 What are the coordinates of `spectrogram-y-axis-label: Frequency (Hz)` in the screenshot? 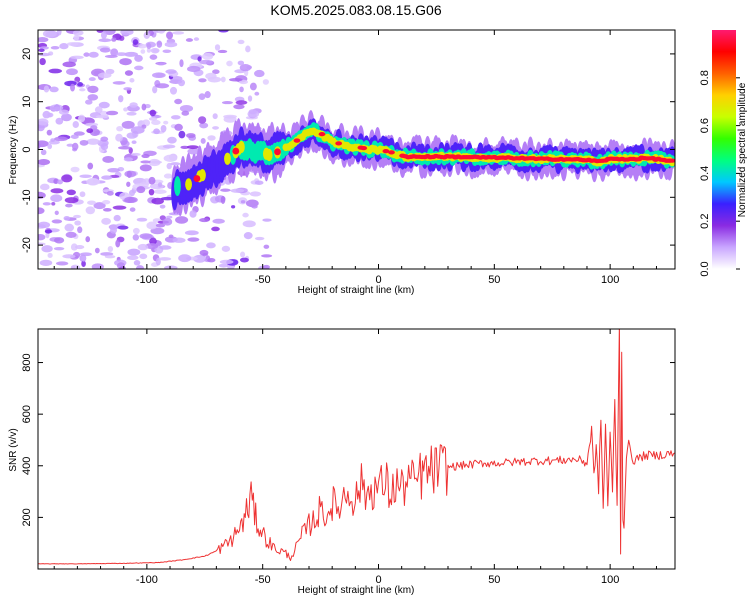 It's located at (13, 150).